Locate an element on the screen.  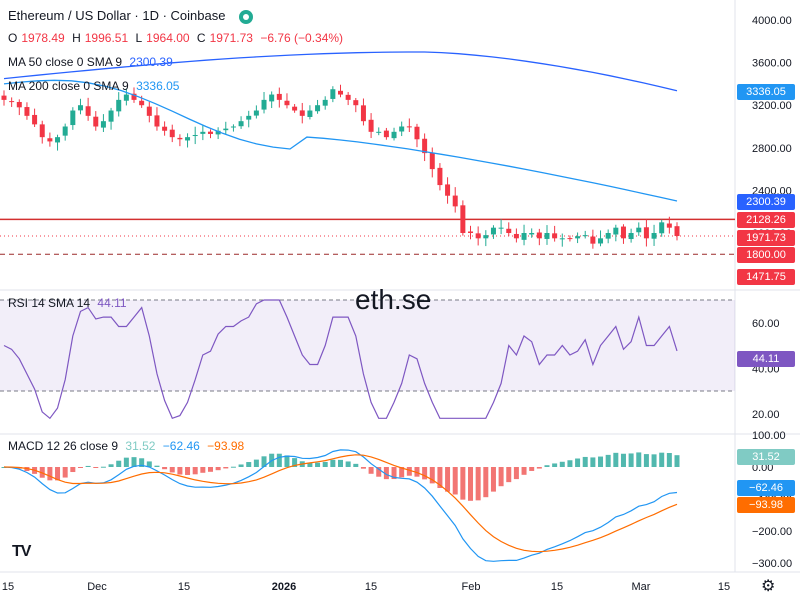
rsi-legend: RSI 14 SMA 14 44.11 is located at coordinates (67, 303).